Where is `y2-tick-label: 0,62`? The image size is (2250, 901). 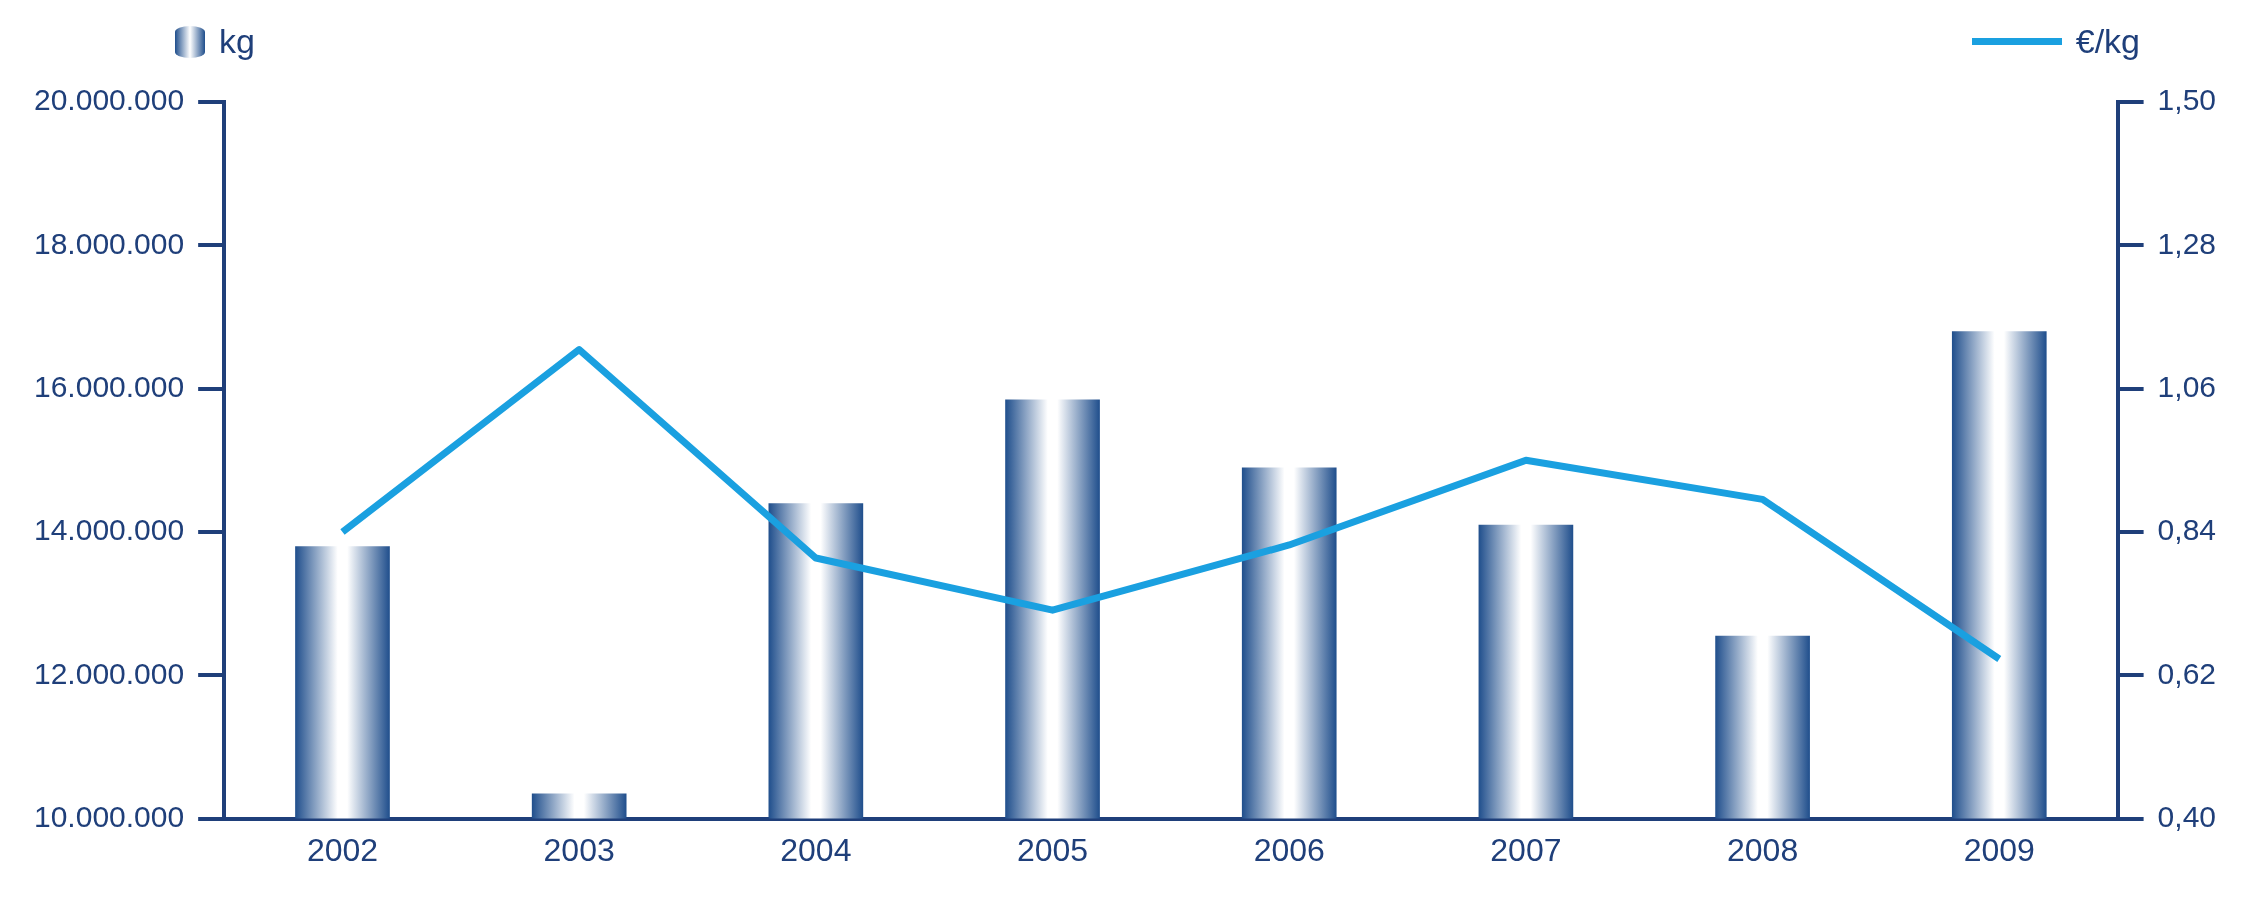 y2-tick-label: 0,62 is located at coordinates (2186, 673).